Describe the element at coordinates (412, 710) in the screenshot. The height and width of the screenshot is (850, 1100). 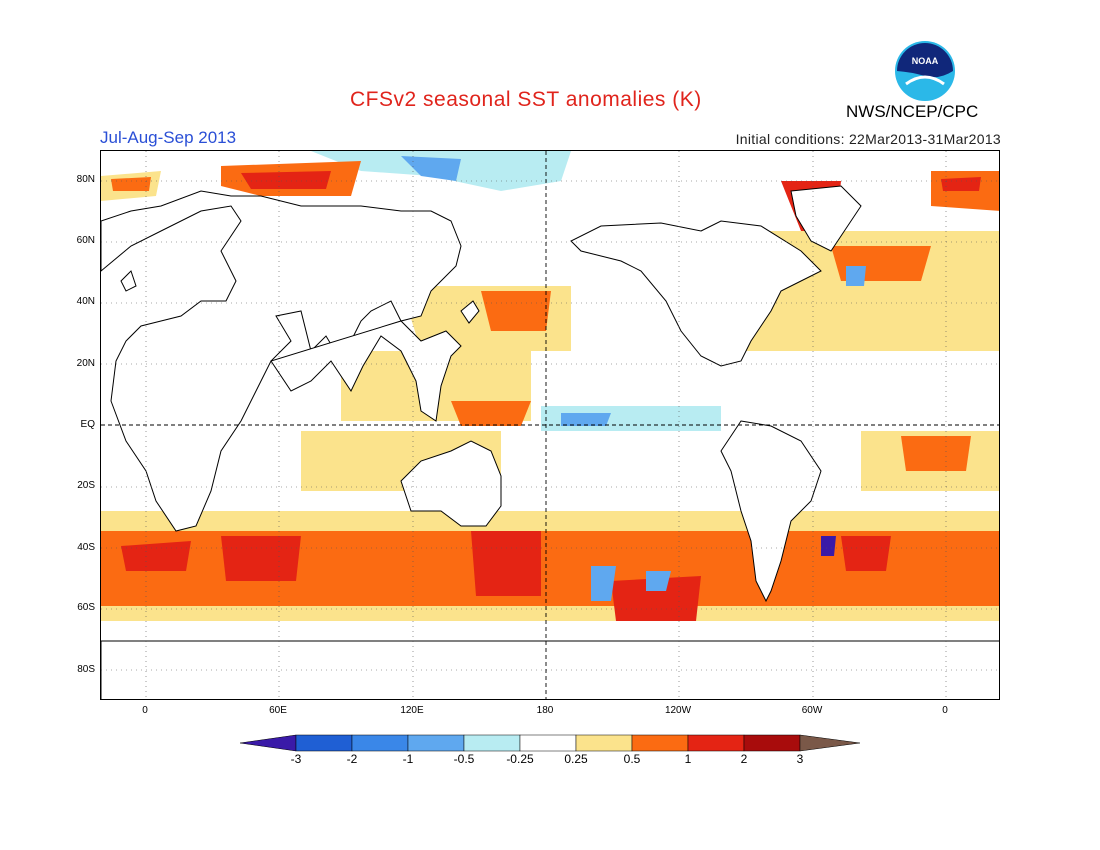
I see `lon-label: 120E` at that location.